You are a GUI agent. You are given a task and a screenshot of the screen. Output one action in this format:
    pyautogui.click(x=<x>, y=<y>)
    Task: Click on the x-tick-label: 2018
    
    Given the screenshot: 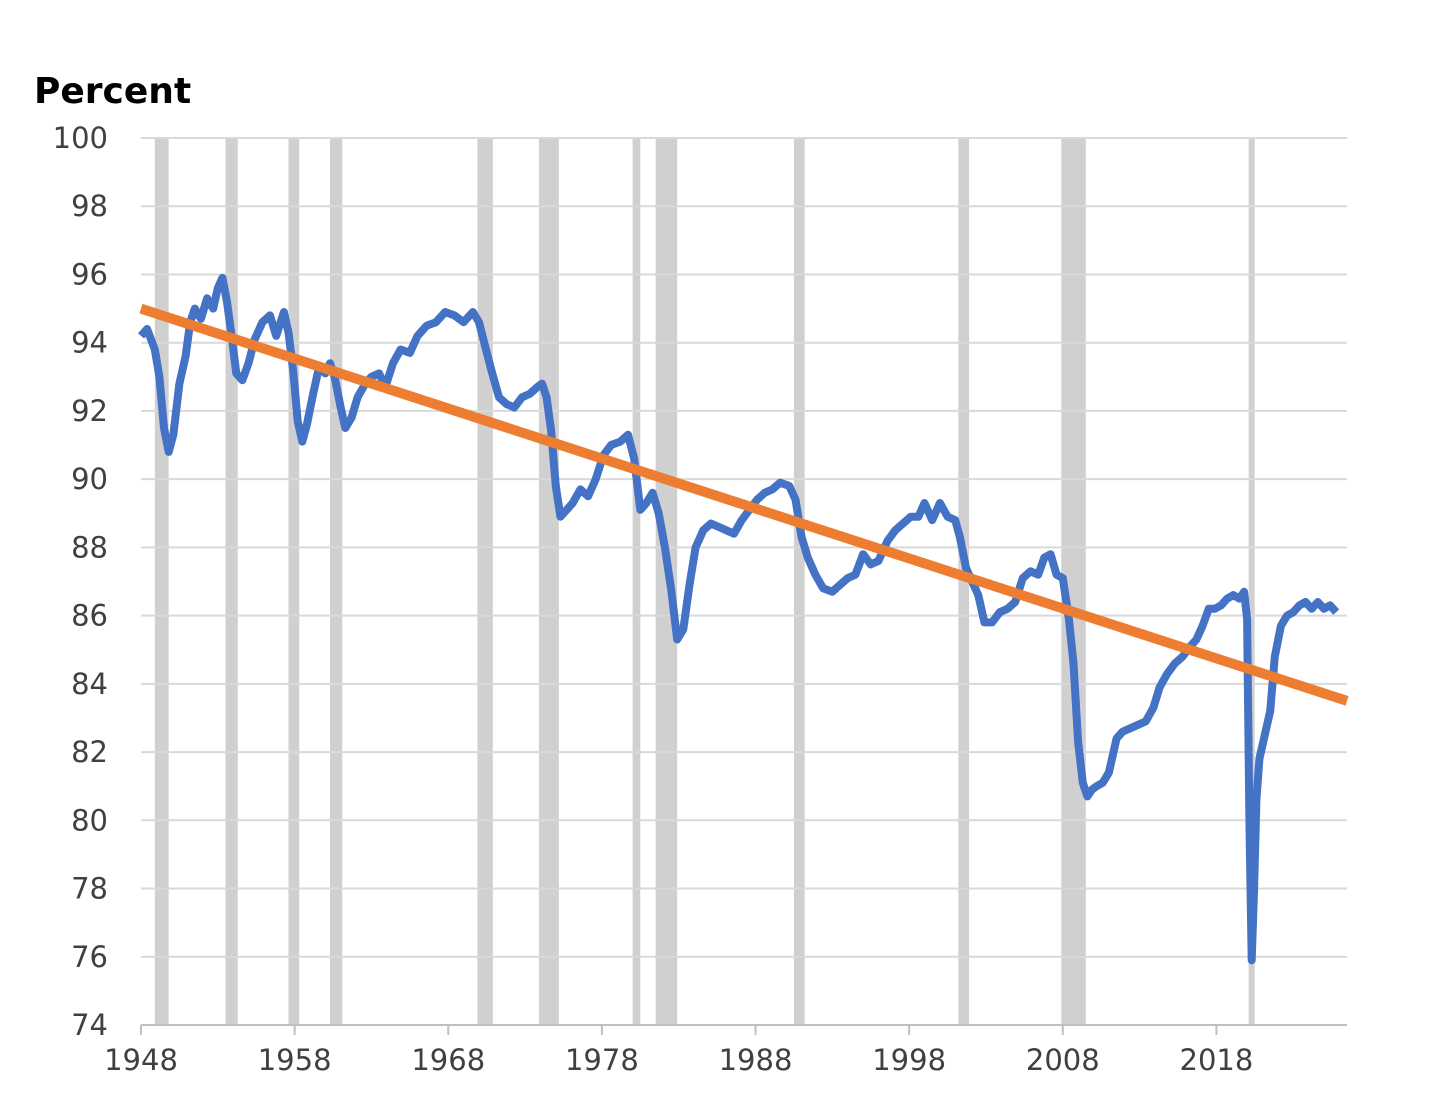 What is the action you would take?
    pyautogui.click(x=1217, y=1060)
    